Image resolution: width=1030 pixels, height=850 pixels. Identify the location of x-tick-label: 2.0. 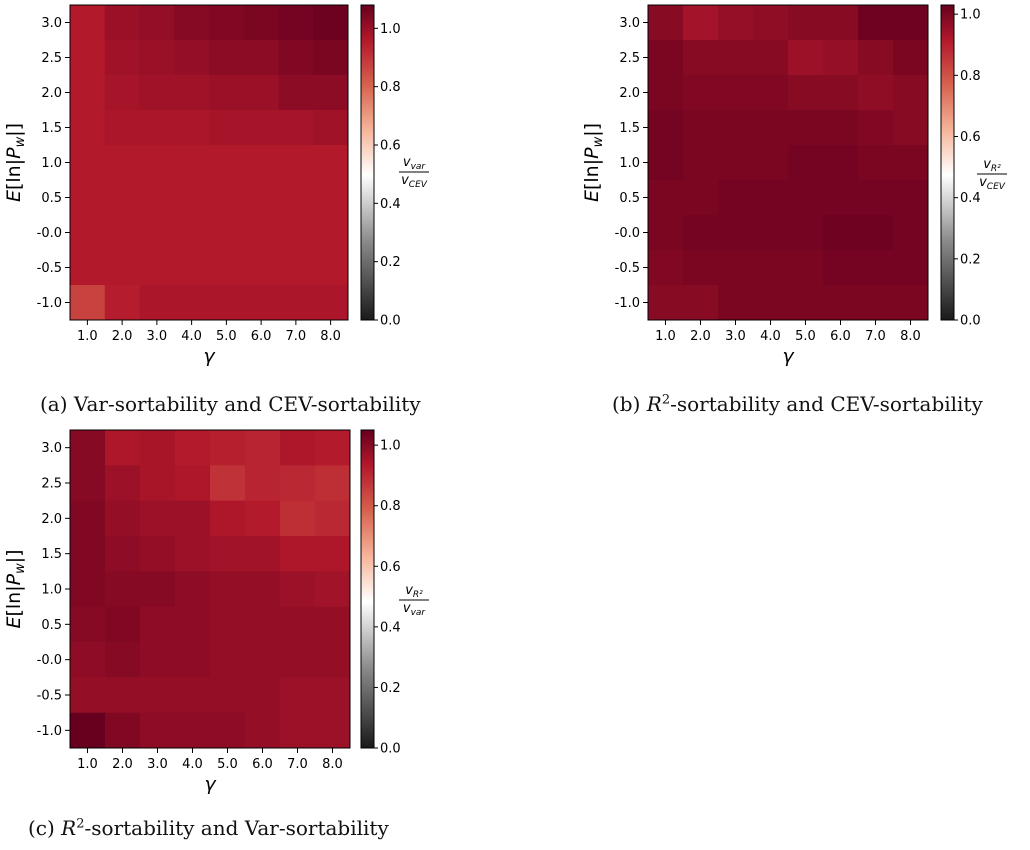
(122, 764).